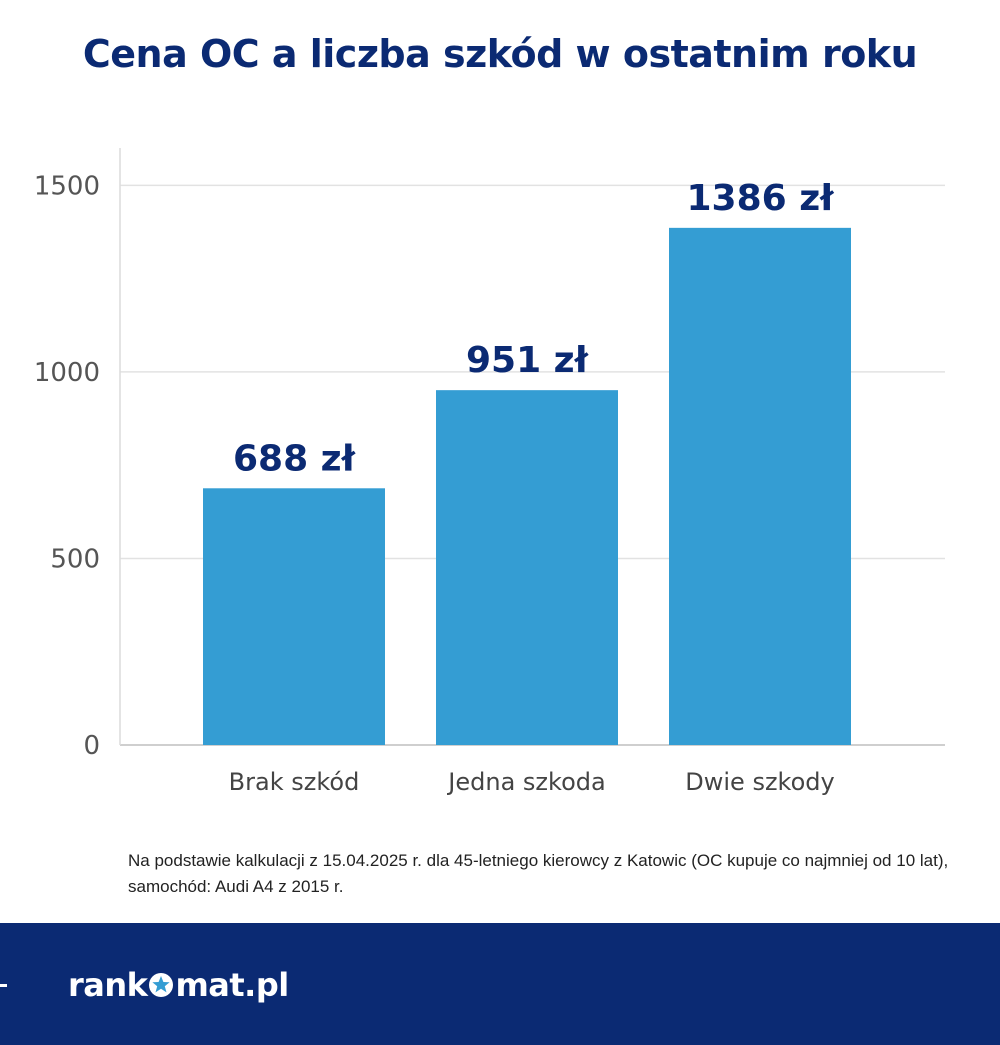 Image resolution: width=1000 pixels, height=1045 pixels. I want to click on star-icon, so click(161, 985).